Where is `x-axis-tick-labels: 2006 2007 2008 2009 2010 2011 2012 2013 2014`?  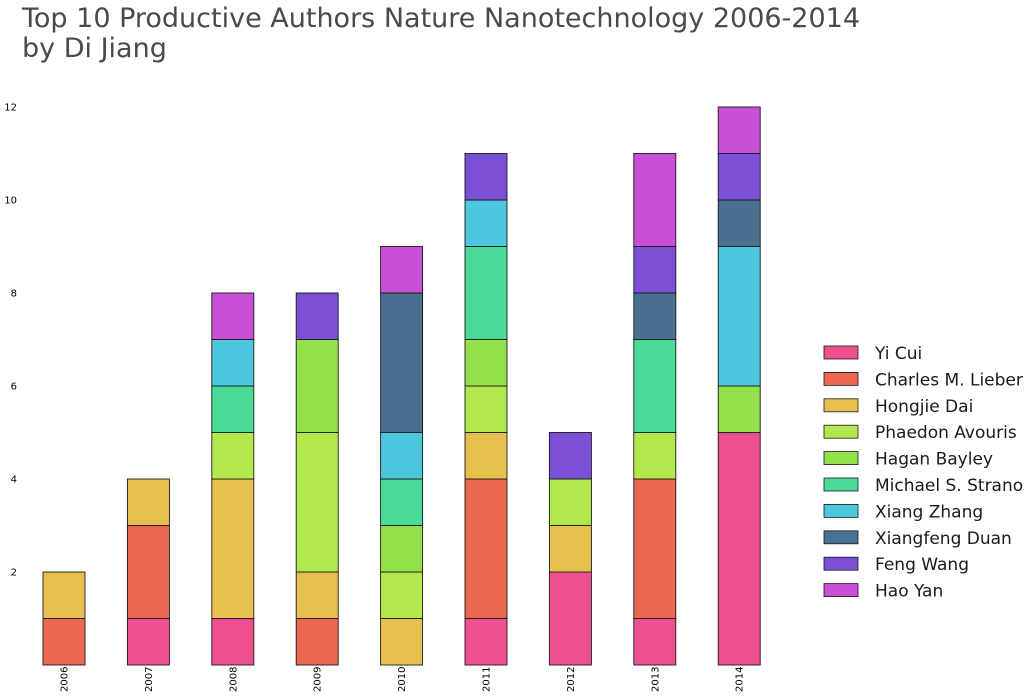 x-axis-tick-labels: 2006 2007 2008 2009 2010 2011 2012 2013 2014 is located at coordinates (403, 679).